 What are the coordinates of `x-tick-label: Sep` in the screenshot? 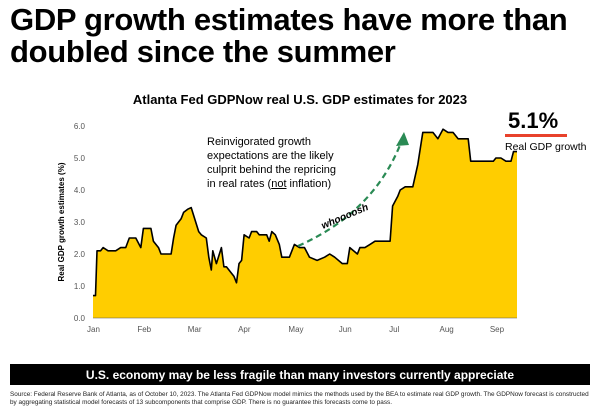 It's located at (497, 329).